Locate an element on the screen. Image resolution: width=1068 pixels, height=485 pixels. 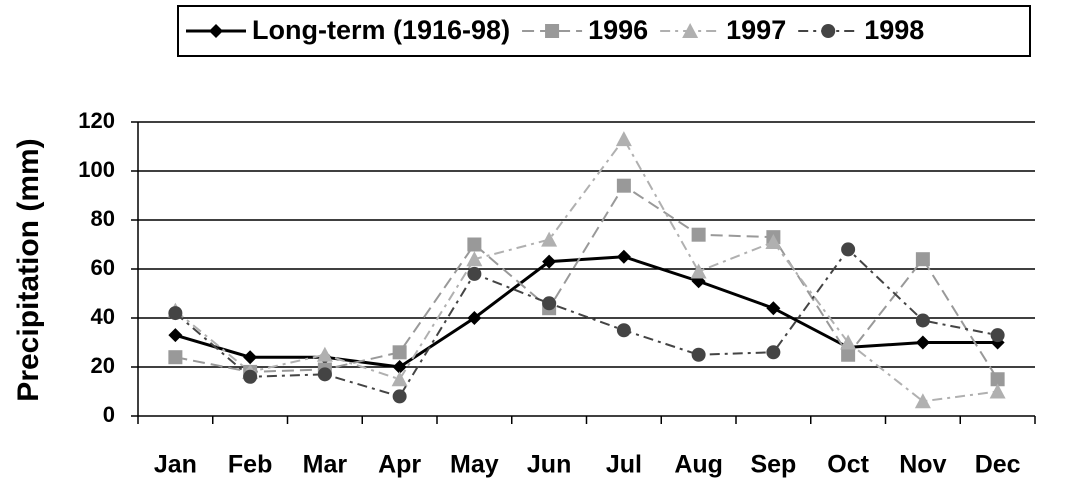
x-tick-label: May is located at coordinates (474, 465).